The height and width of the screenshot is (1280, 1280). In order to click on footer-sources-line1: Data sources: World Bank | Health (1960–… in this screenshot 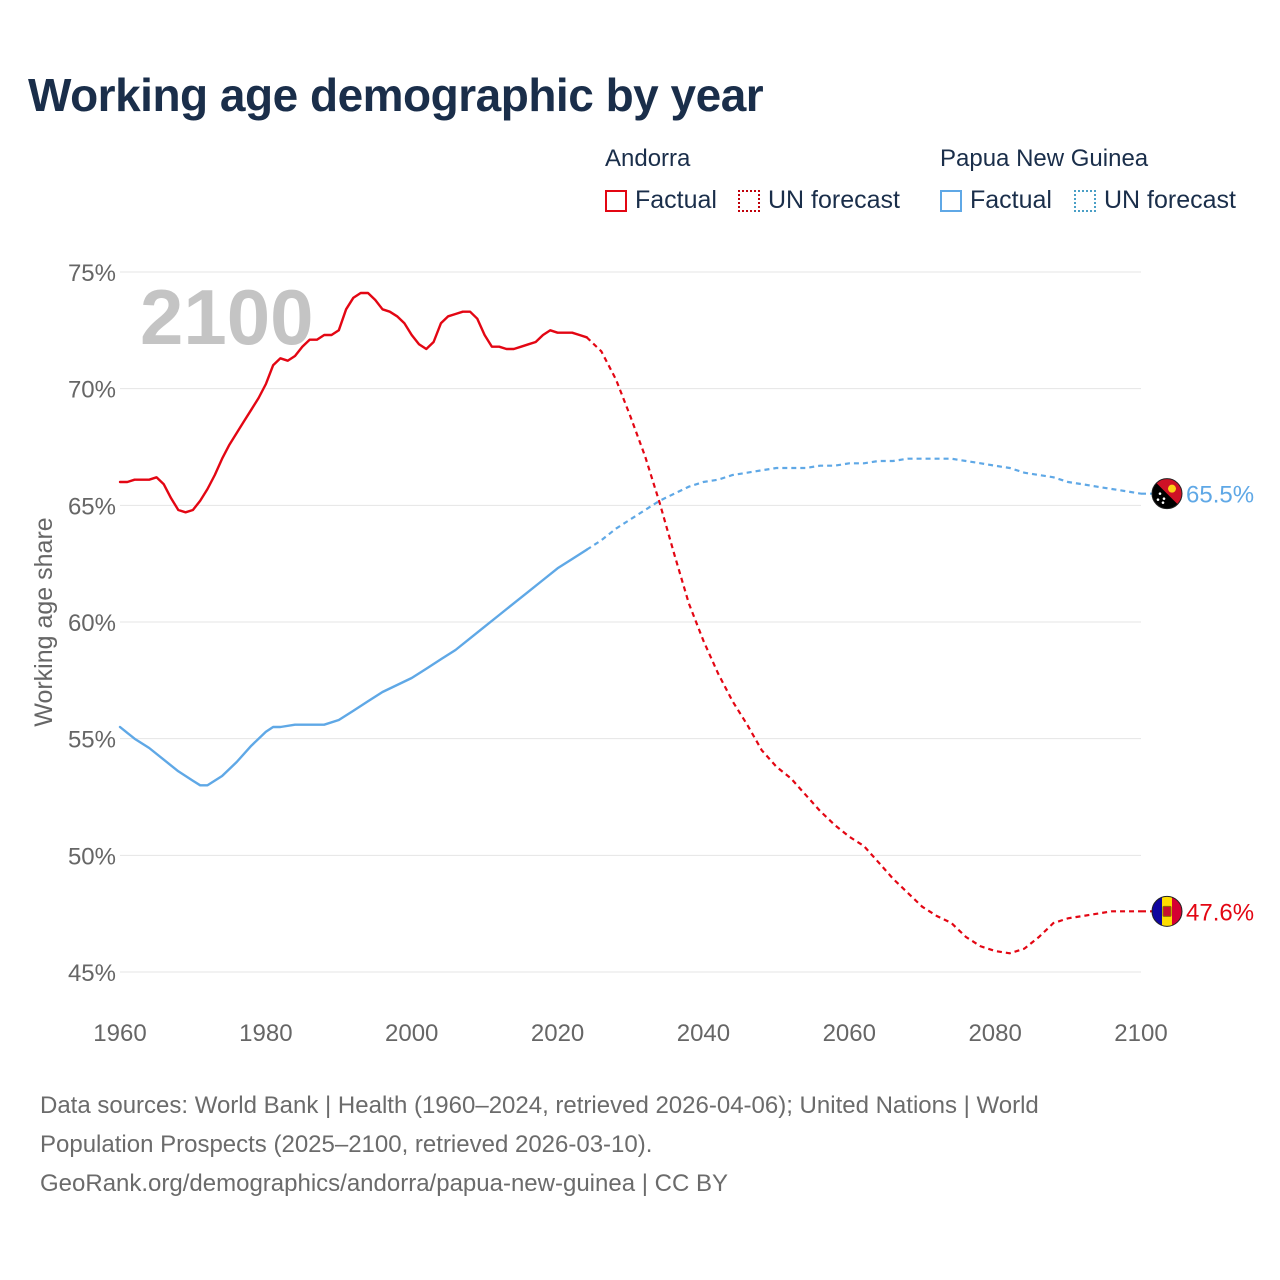, I will do `click(539, 1105)`.